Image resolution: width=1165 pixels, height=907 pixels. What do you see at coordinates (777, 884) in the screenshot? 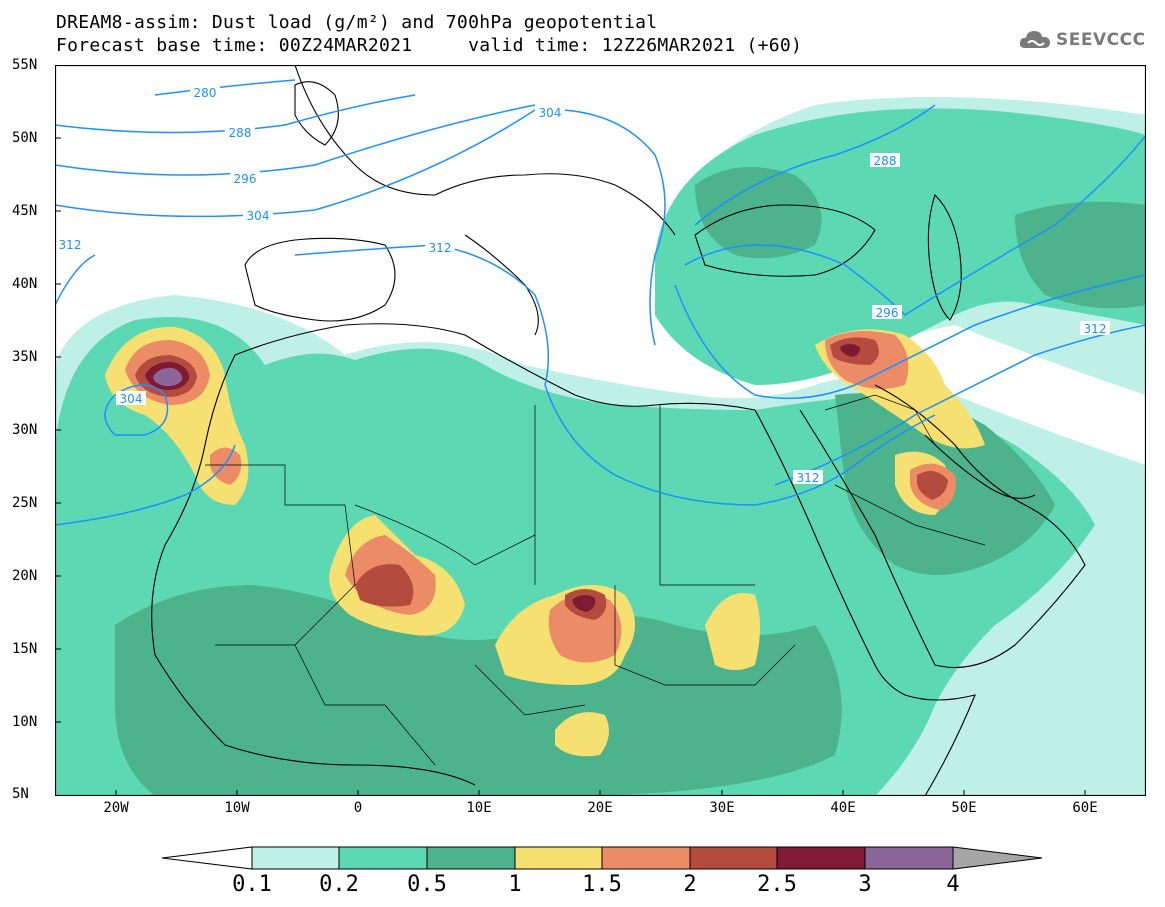
I see `colorbar-label: 2.5` at bounding box center [777, 884].